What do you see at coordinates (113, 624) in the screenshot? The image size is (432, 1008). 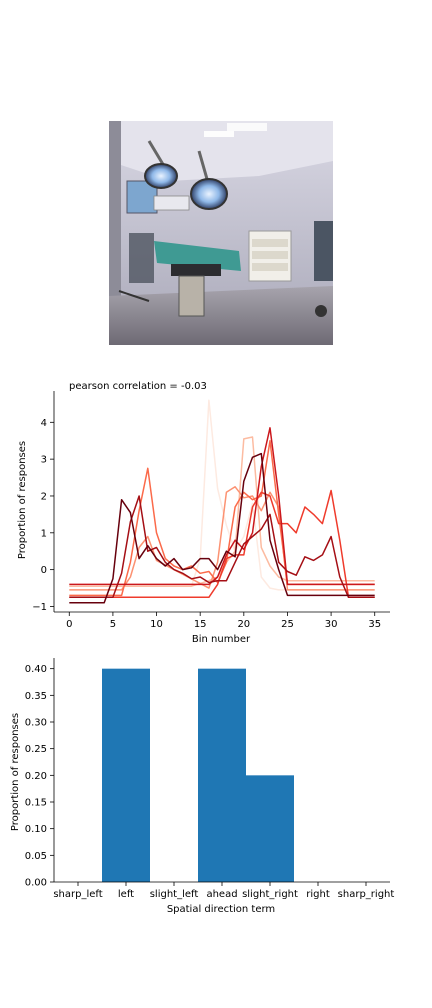 I see `x-tick-label: 5` at bounding box center [113, 624].